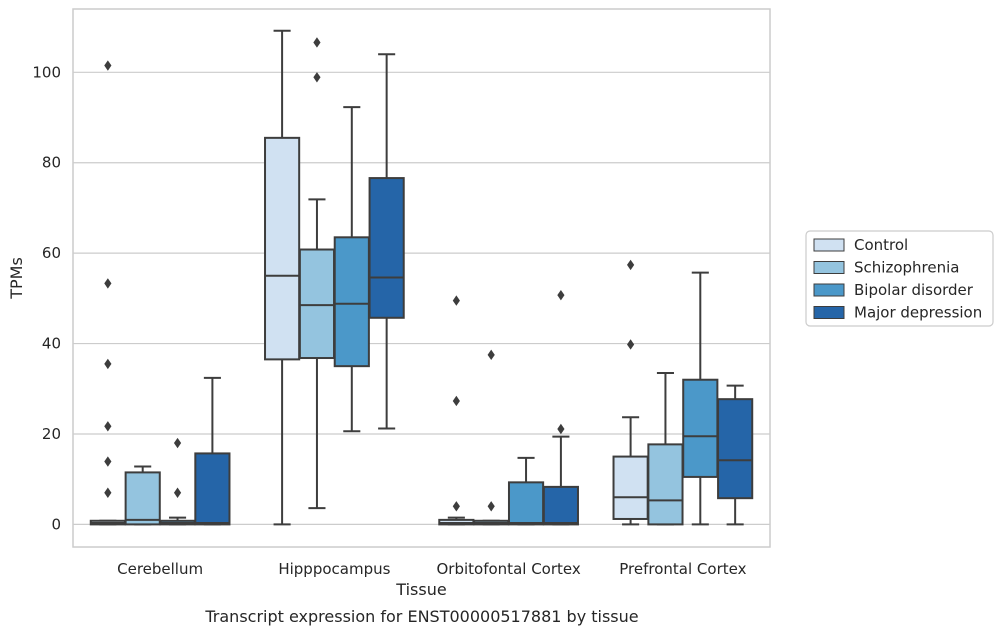  Describe the element at coordinates (46, 298) in the screenshot. I see `y-tick-labels: 0 20 40 60 80 100` at that location.